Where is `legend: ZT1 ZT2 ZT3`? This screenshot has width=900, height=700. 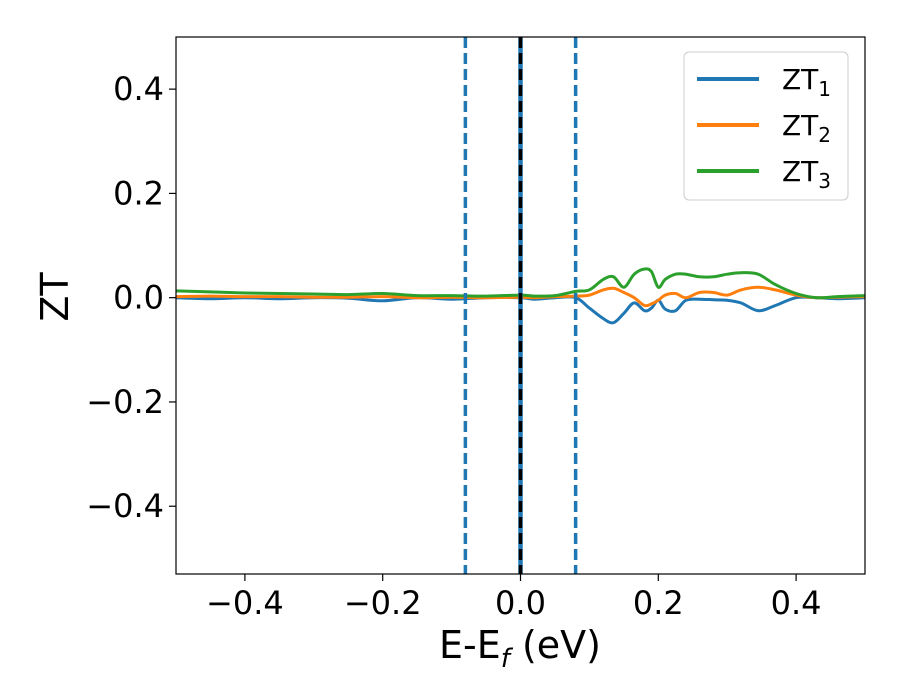 legend: ZT1 ZT2 ZT3 is located at coordinates (766, 126).